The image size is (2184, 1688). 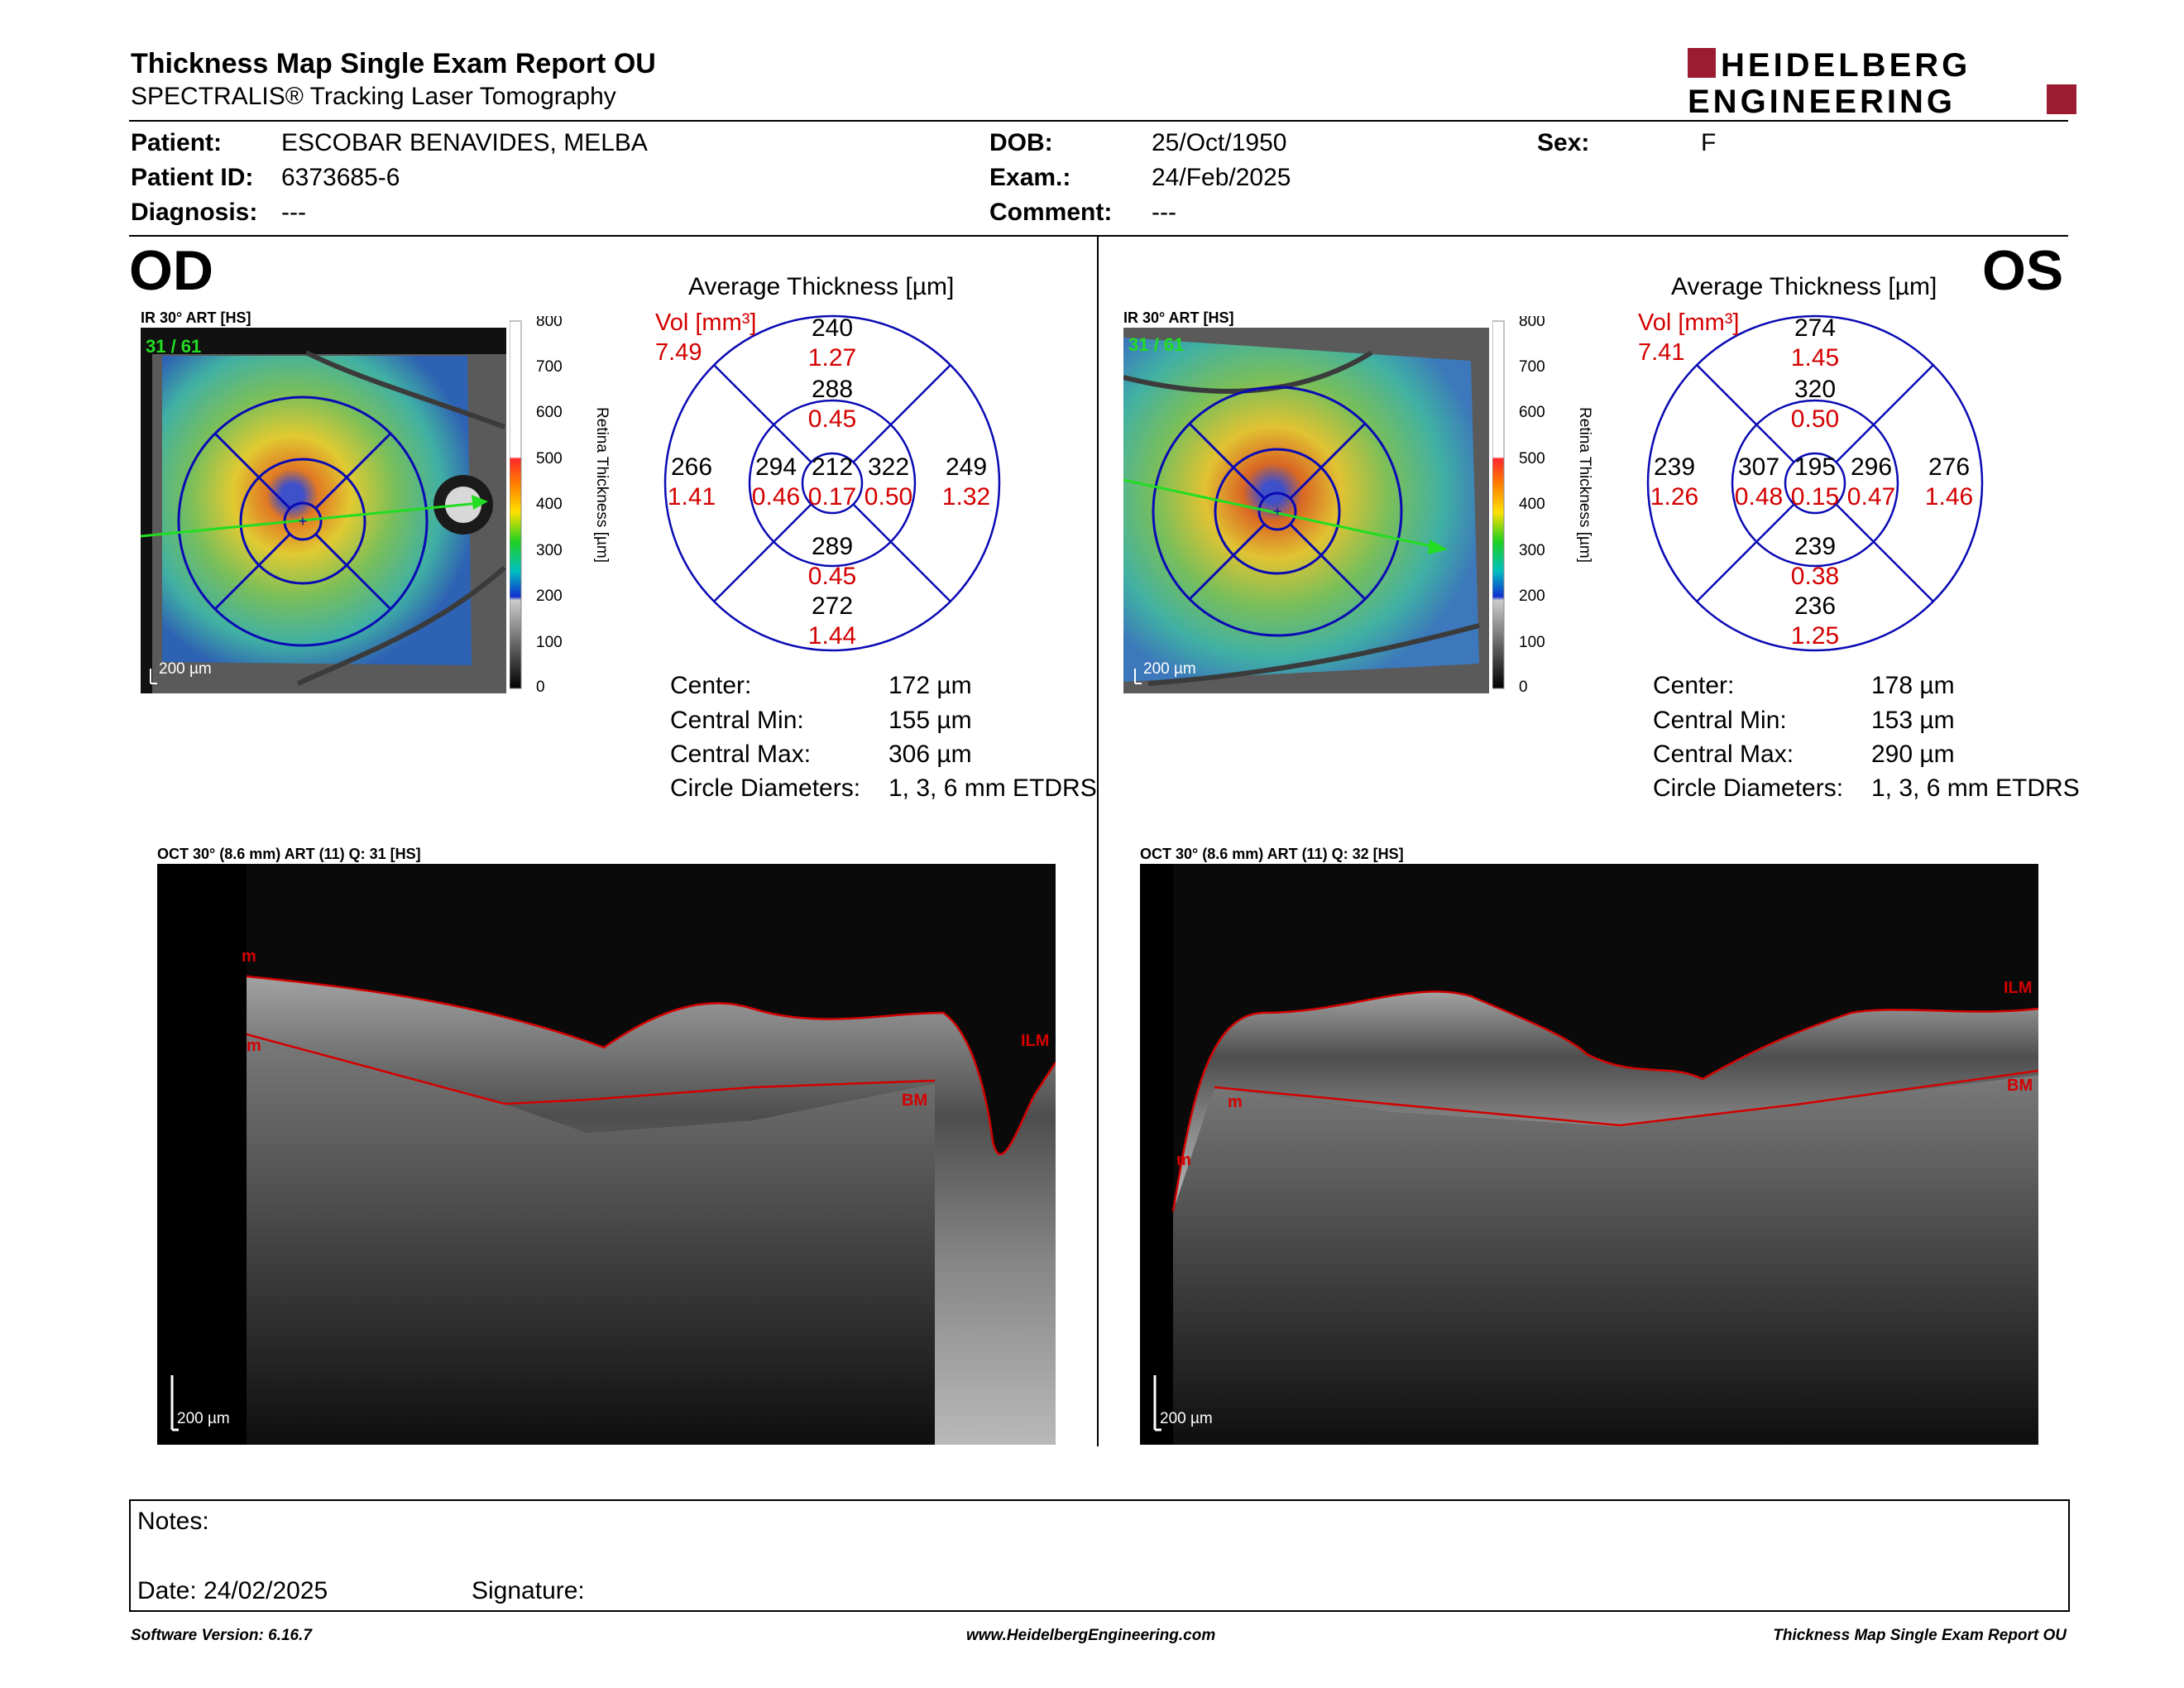 What do you see at coordinates (1815, 497) in the screenshot?
I see `os-center-vol: 0.15` at bounding box center [1815, 497].